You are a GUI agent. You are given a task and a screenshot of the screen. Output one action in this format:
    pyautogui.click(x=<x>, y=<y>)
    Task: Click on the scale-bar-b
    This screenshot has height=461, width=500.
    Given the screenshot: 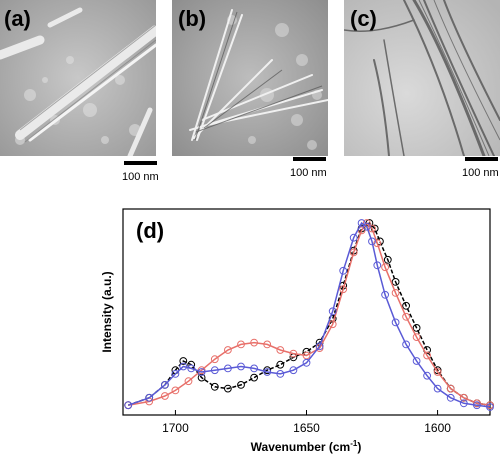 What is the action you would take?
    pyautogui.click(x=309, y=159)
    